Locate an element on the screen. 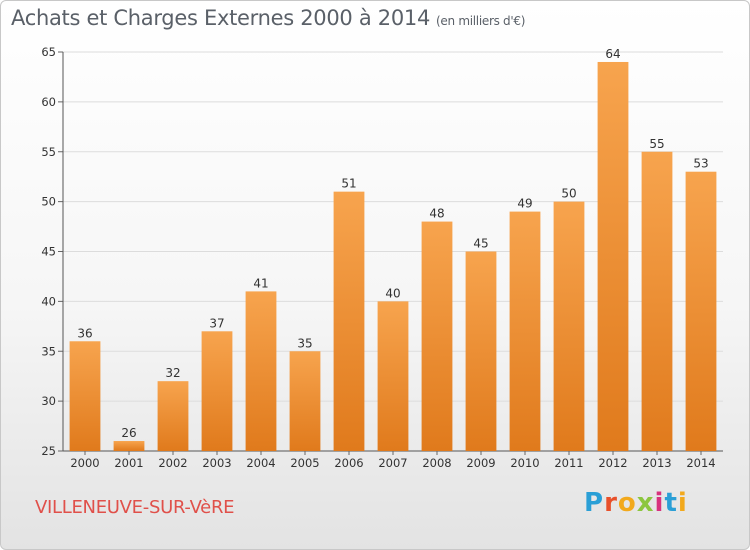  y-tick-label: 40 is located at coordinates (48, 301).